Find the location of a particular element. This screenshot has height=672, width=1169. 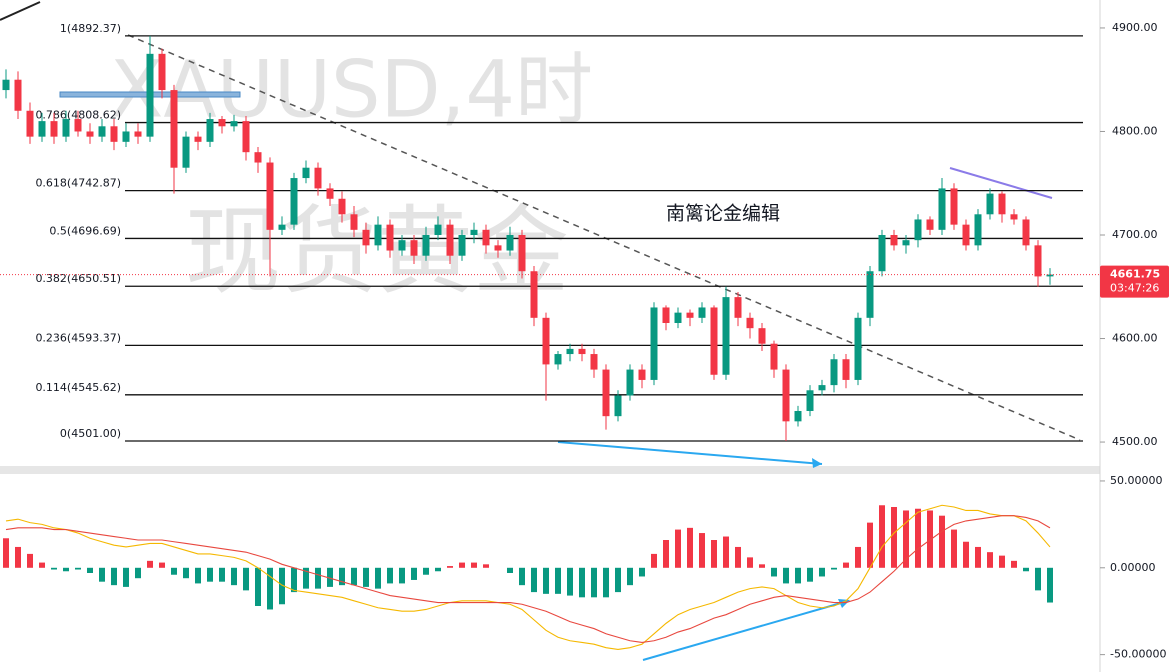

countdown: 03:47:26 is located at coordinates (1134, 288).